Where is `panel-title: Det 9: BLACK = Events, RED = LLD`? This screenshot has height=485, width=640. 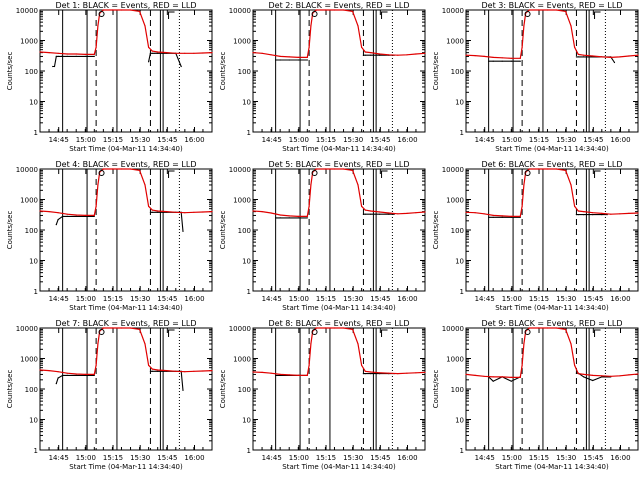
panel-title: Det 9: BLACK = Events, RED = LLD is located at coordinates (552, 323).